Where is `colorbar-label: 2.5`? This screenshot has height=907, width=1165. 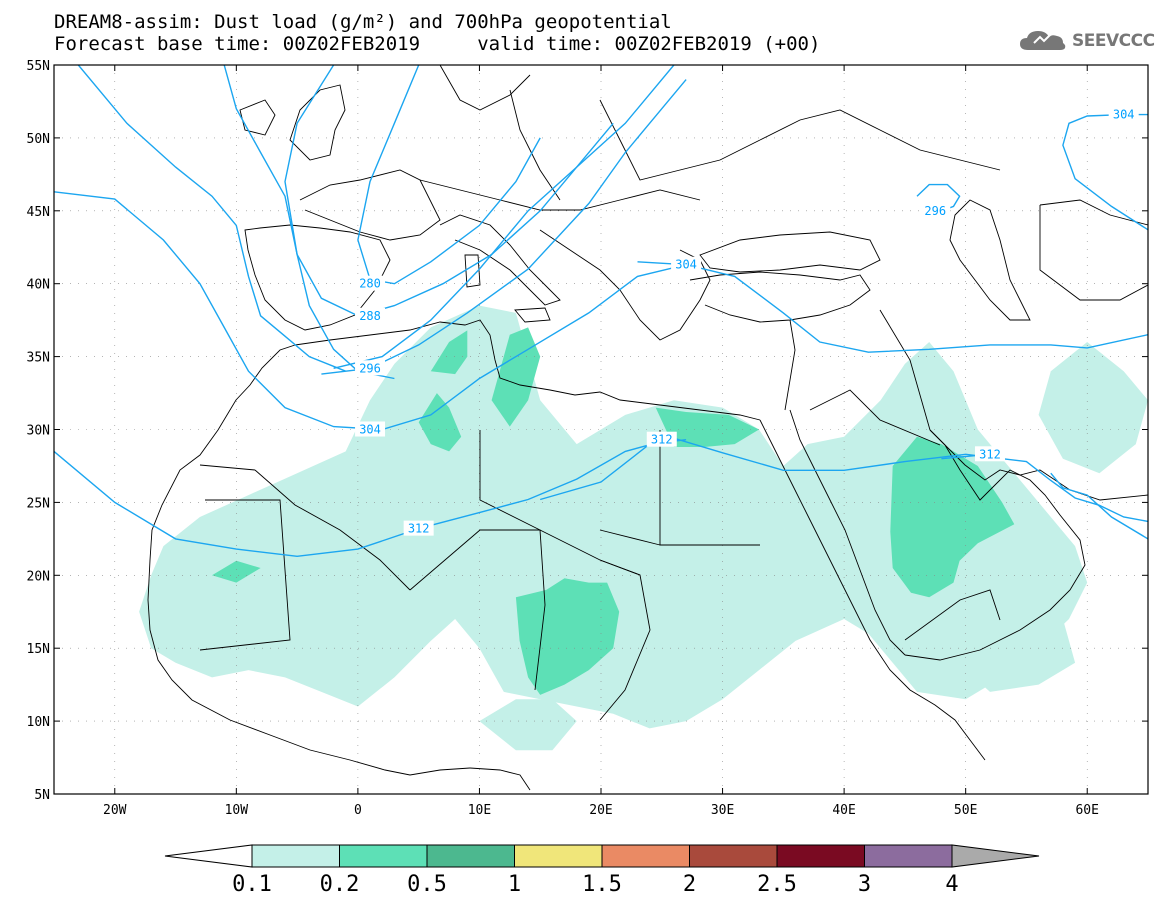
colorbar-label: 2.5 is located at coordinates (777, 884).